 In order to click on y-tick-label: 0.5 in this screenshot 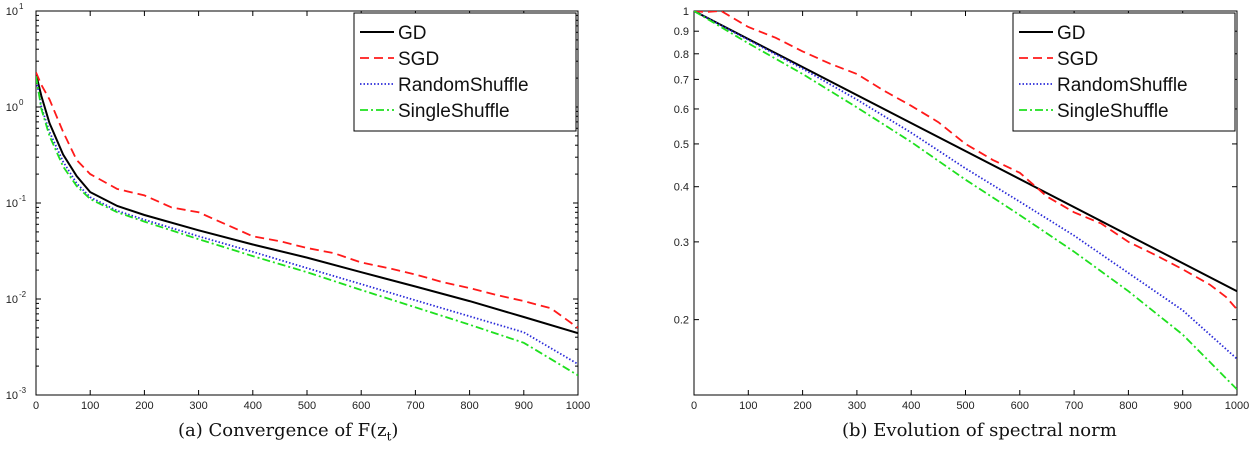, I will do `click(681, 145)`.